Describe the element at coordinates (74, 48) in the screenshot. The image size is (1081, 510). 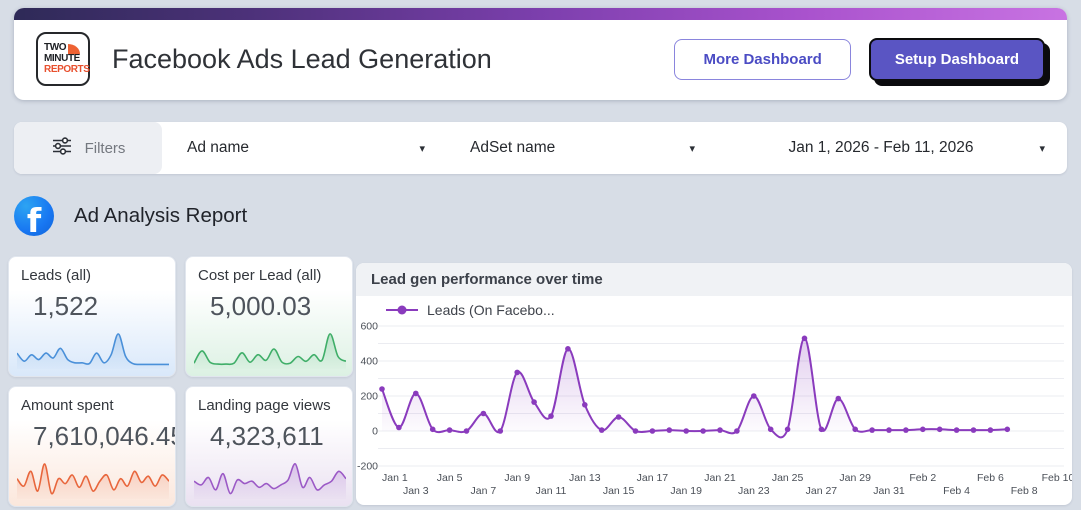
I see `logo-quarter-circle-icon` at that location.